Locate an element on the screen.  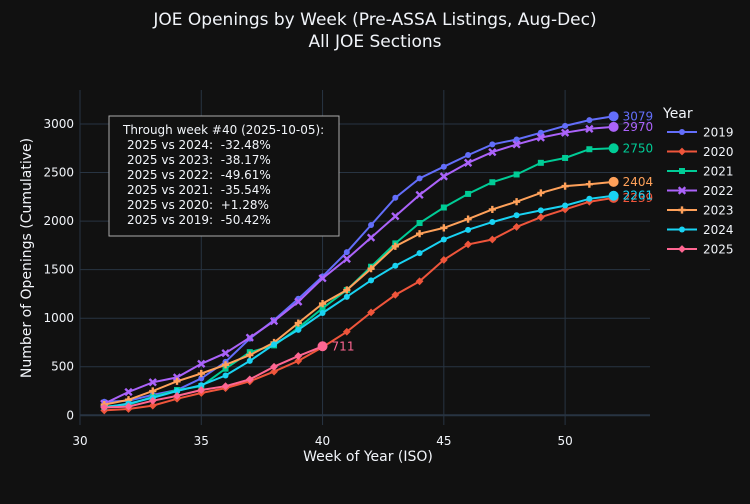
legend-item-2024: 2024 is located at coordinates (700, 230).